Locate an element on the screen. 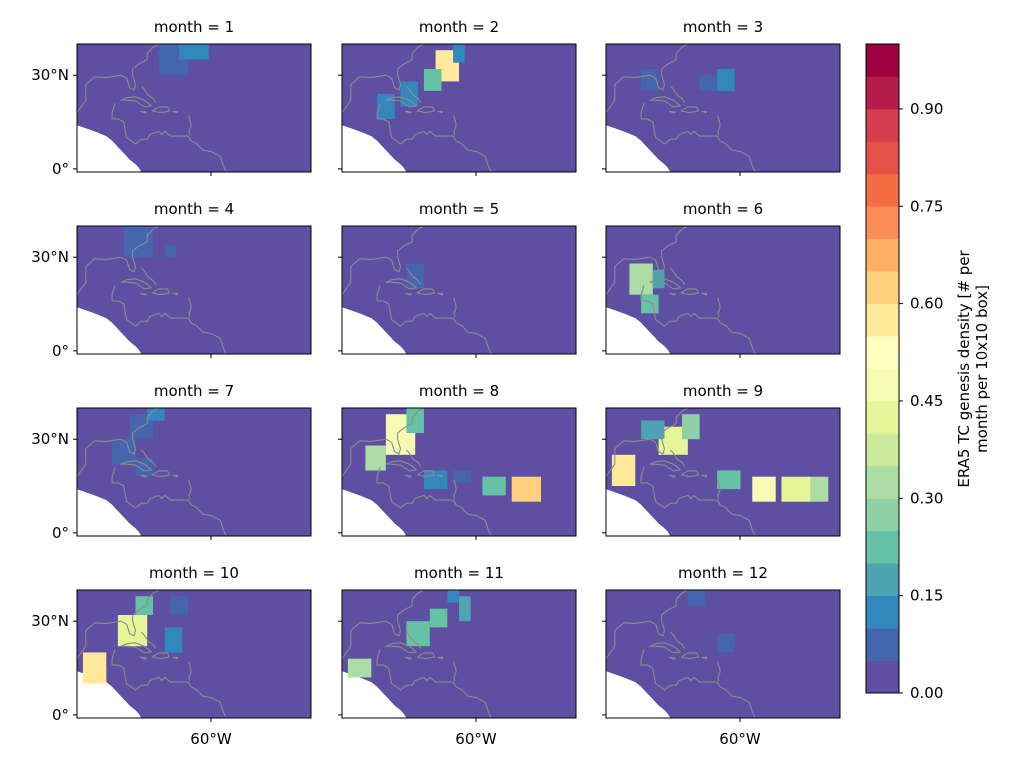 The image size is (1024, 768). hispaniola-coastline is located at coordinates (160, 291).